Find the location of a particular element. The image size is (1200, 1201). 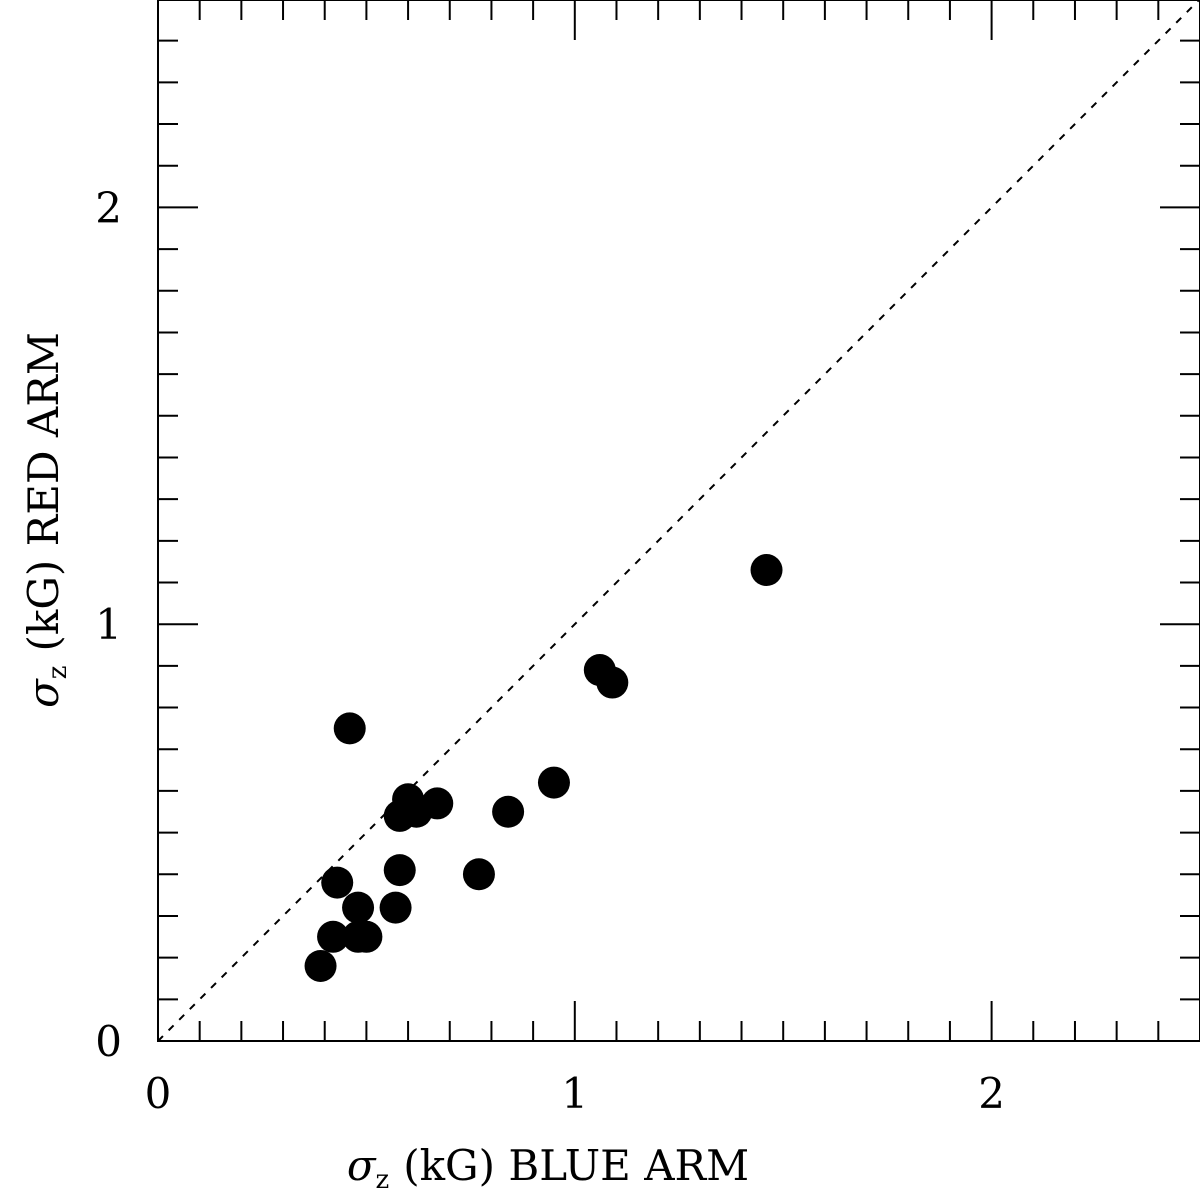

x-tick-label: 2 is located at coordinates (991, 1093).